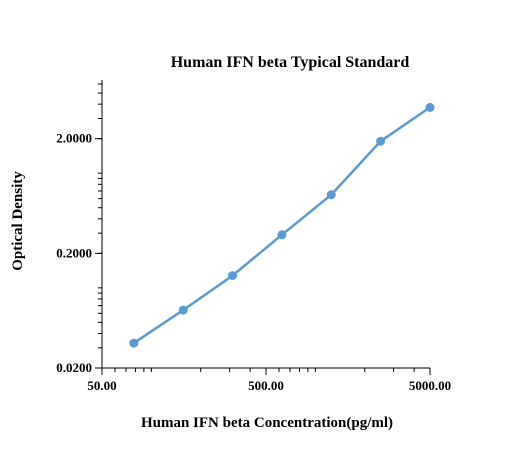 This screenshot has width=506, height=460. I want to click on y-axis-label: Optical Density, so click(18, 221).